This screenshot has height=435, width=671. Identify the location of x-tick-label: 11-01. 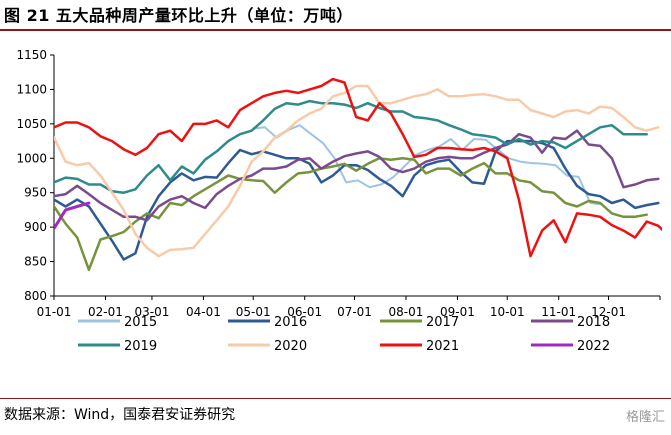
(558, 312).